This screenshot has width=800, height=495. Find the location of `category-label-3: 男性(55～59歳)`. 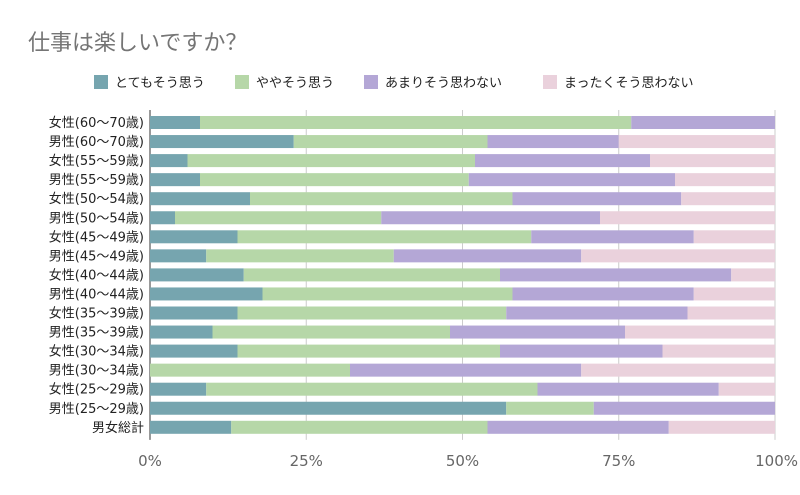

category-label-3: 男性(55～59歳) is located at coordinates (96, 180).